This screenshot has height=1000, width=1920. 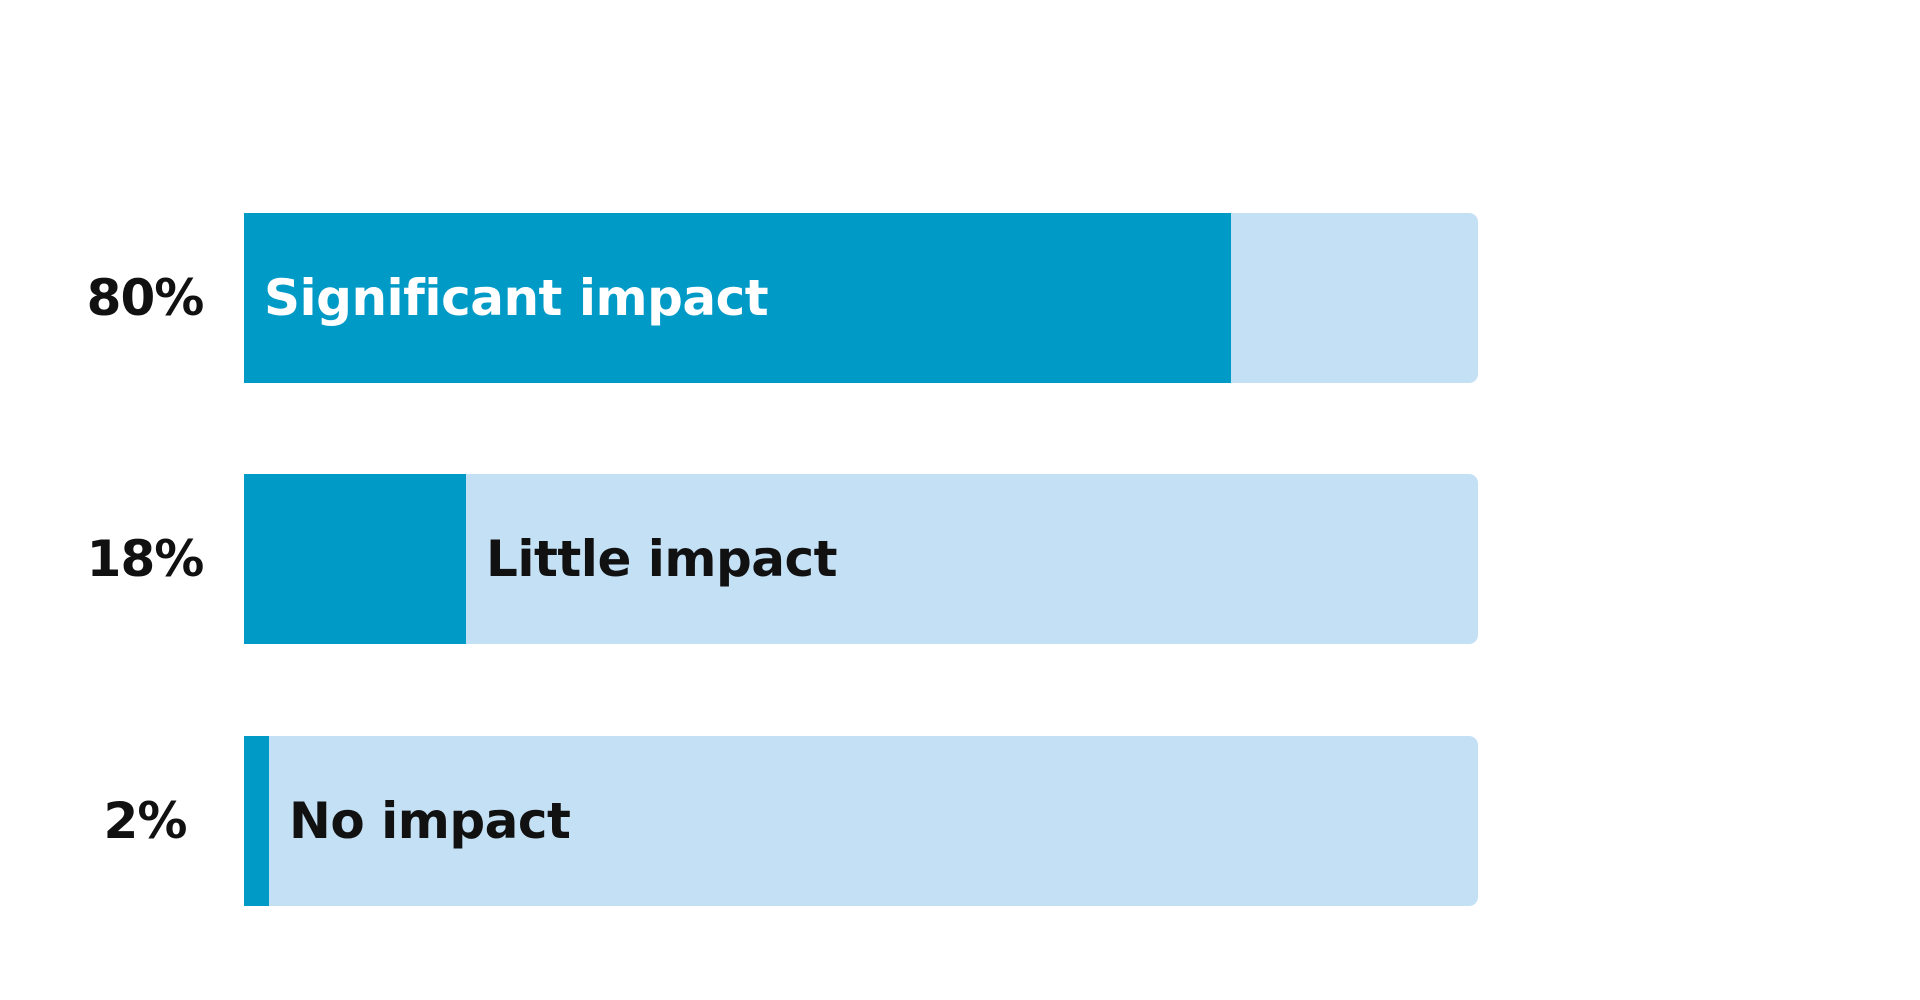 What do you see at coordinates (516, 298) in the screenshot?
I see `category-label: Significant impact` at bounding box center [516, 298].